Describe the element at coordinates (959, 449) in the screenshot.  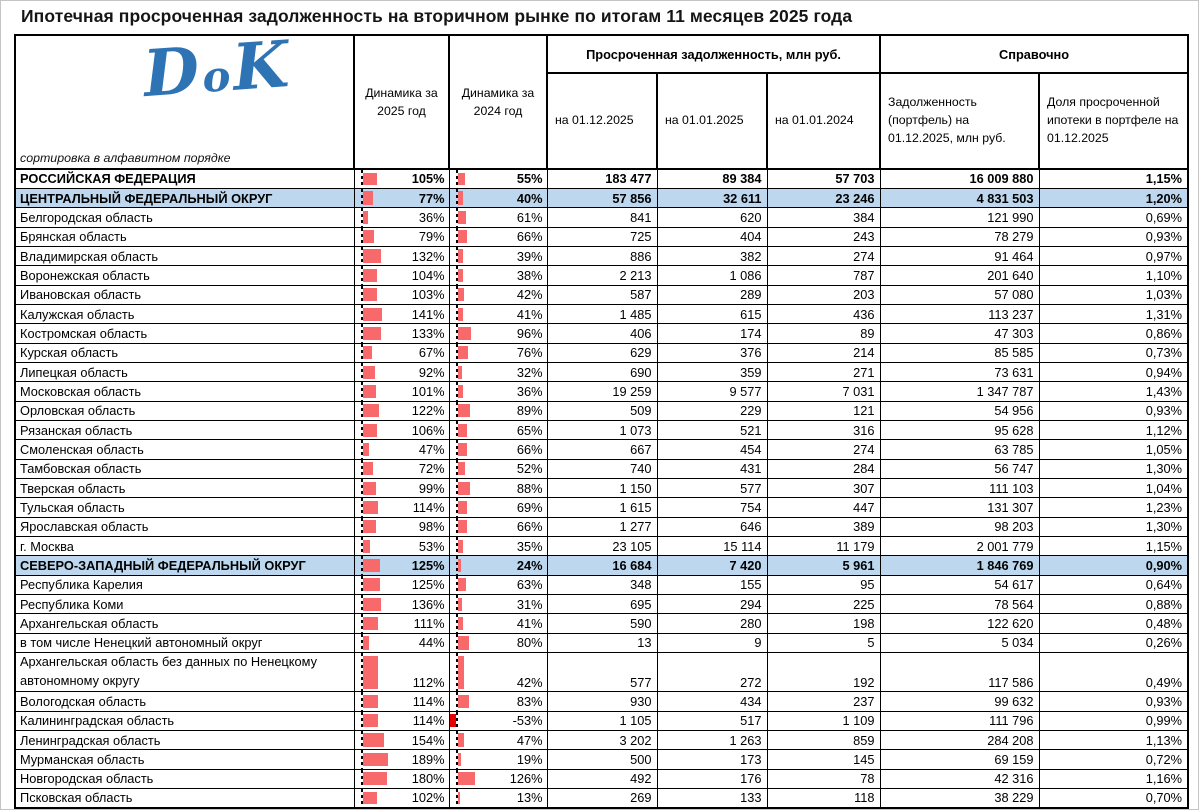
I see `portfolio-cell: 63 785` at that location.